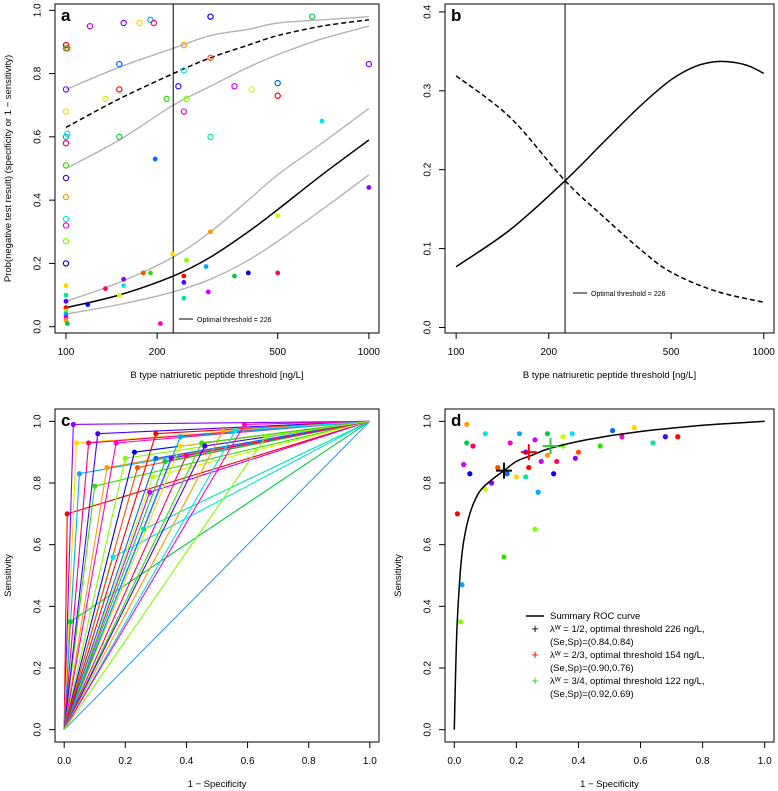  Describe the element at coordinates (456, 420) in the screenshot. I see `d-panel-letter: d` at that location.